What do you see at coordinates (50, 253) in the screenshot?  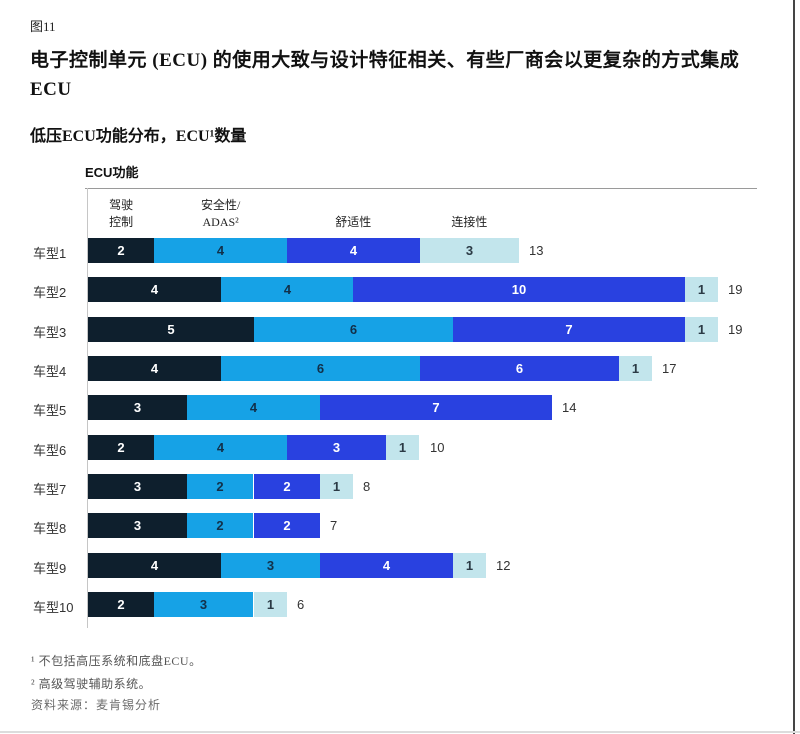 I see `category-label: 车型1` at bounding box center [50, 253].